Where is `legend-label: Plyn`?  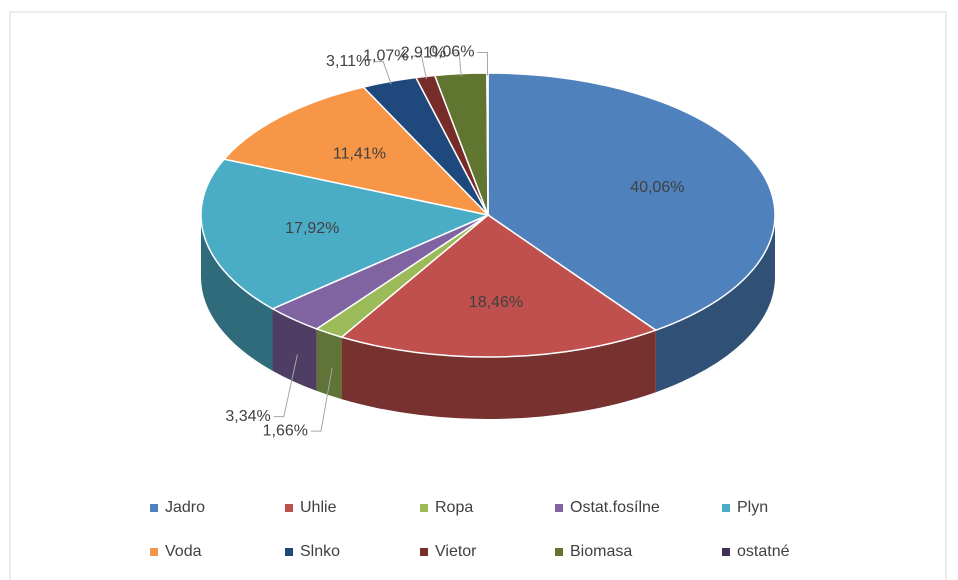 legend-label: Plyn is located at coordinates (752, 507).